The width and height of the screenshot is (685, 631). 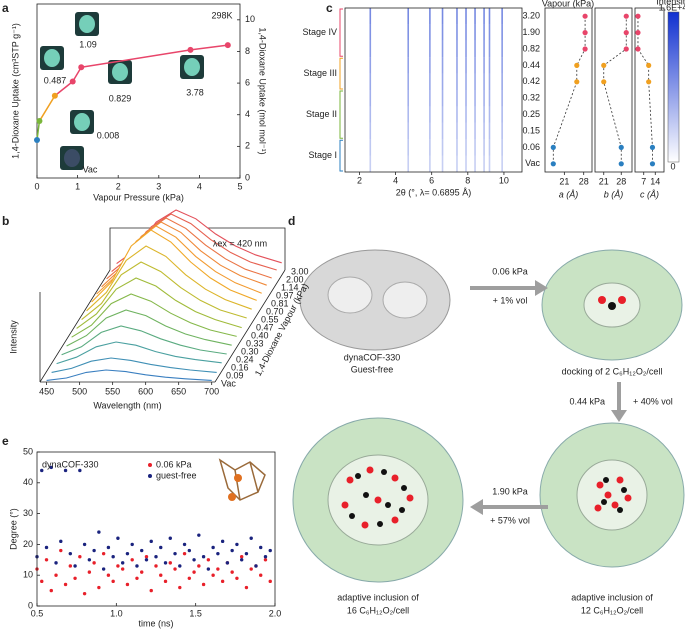 I want to click on step-label: + 1% vol, so click(x=510, y=300).